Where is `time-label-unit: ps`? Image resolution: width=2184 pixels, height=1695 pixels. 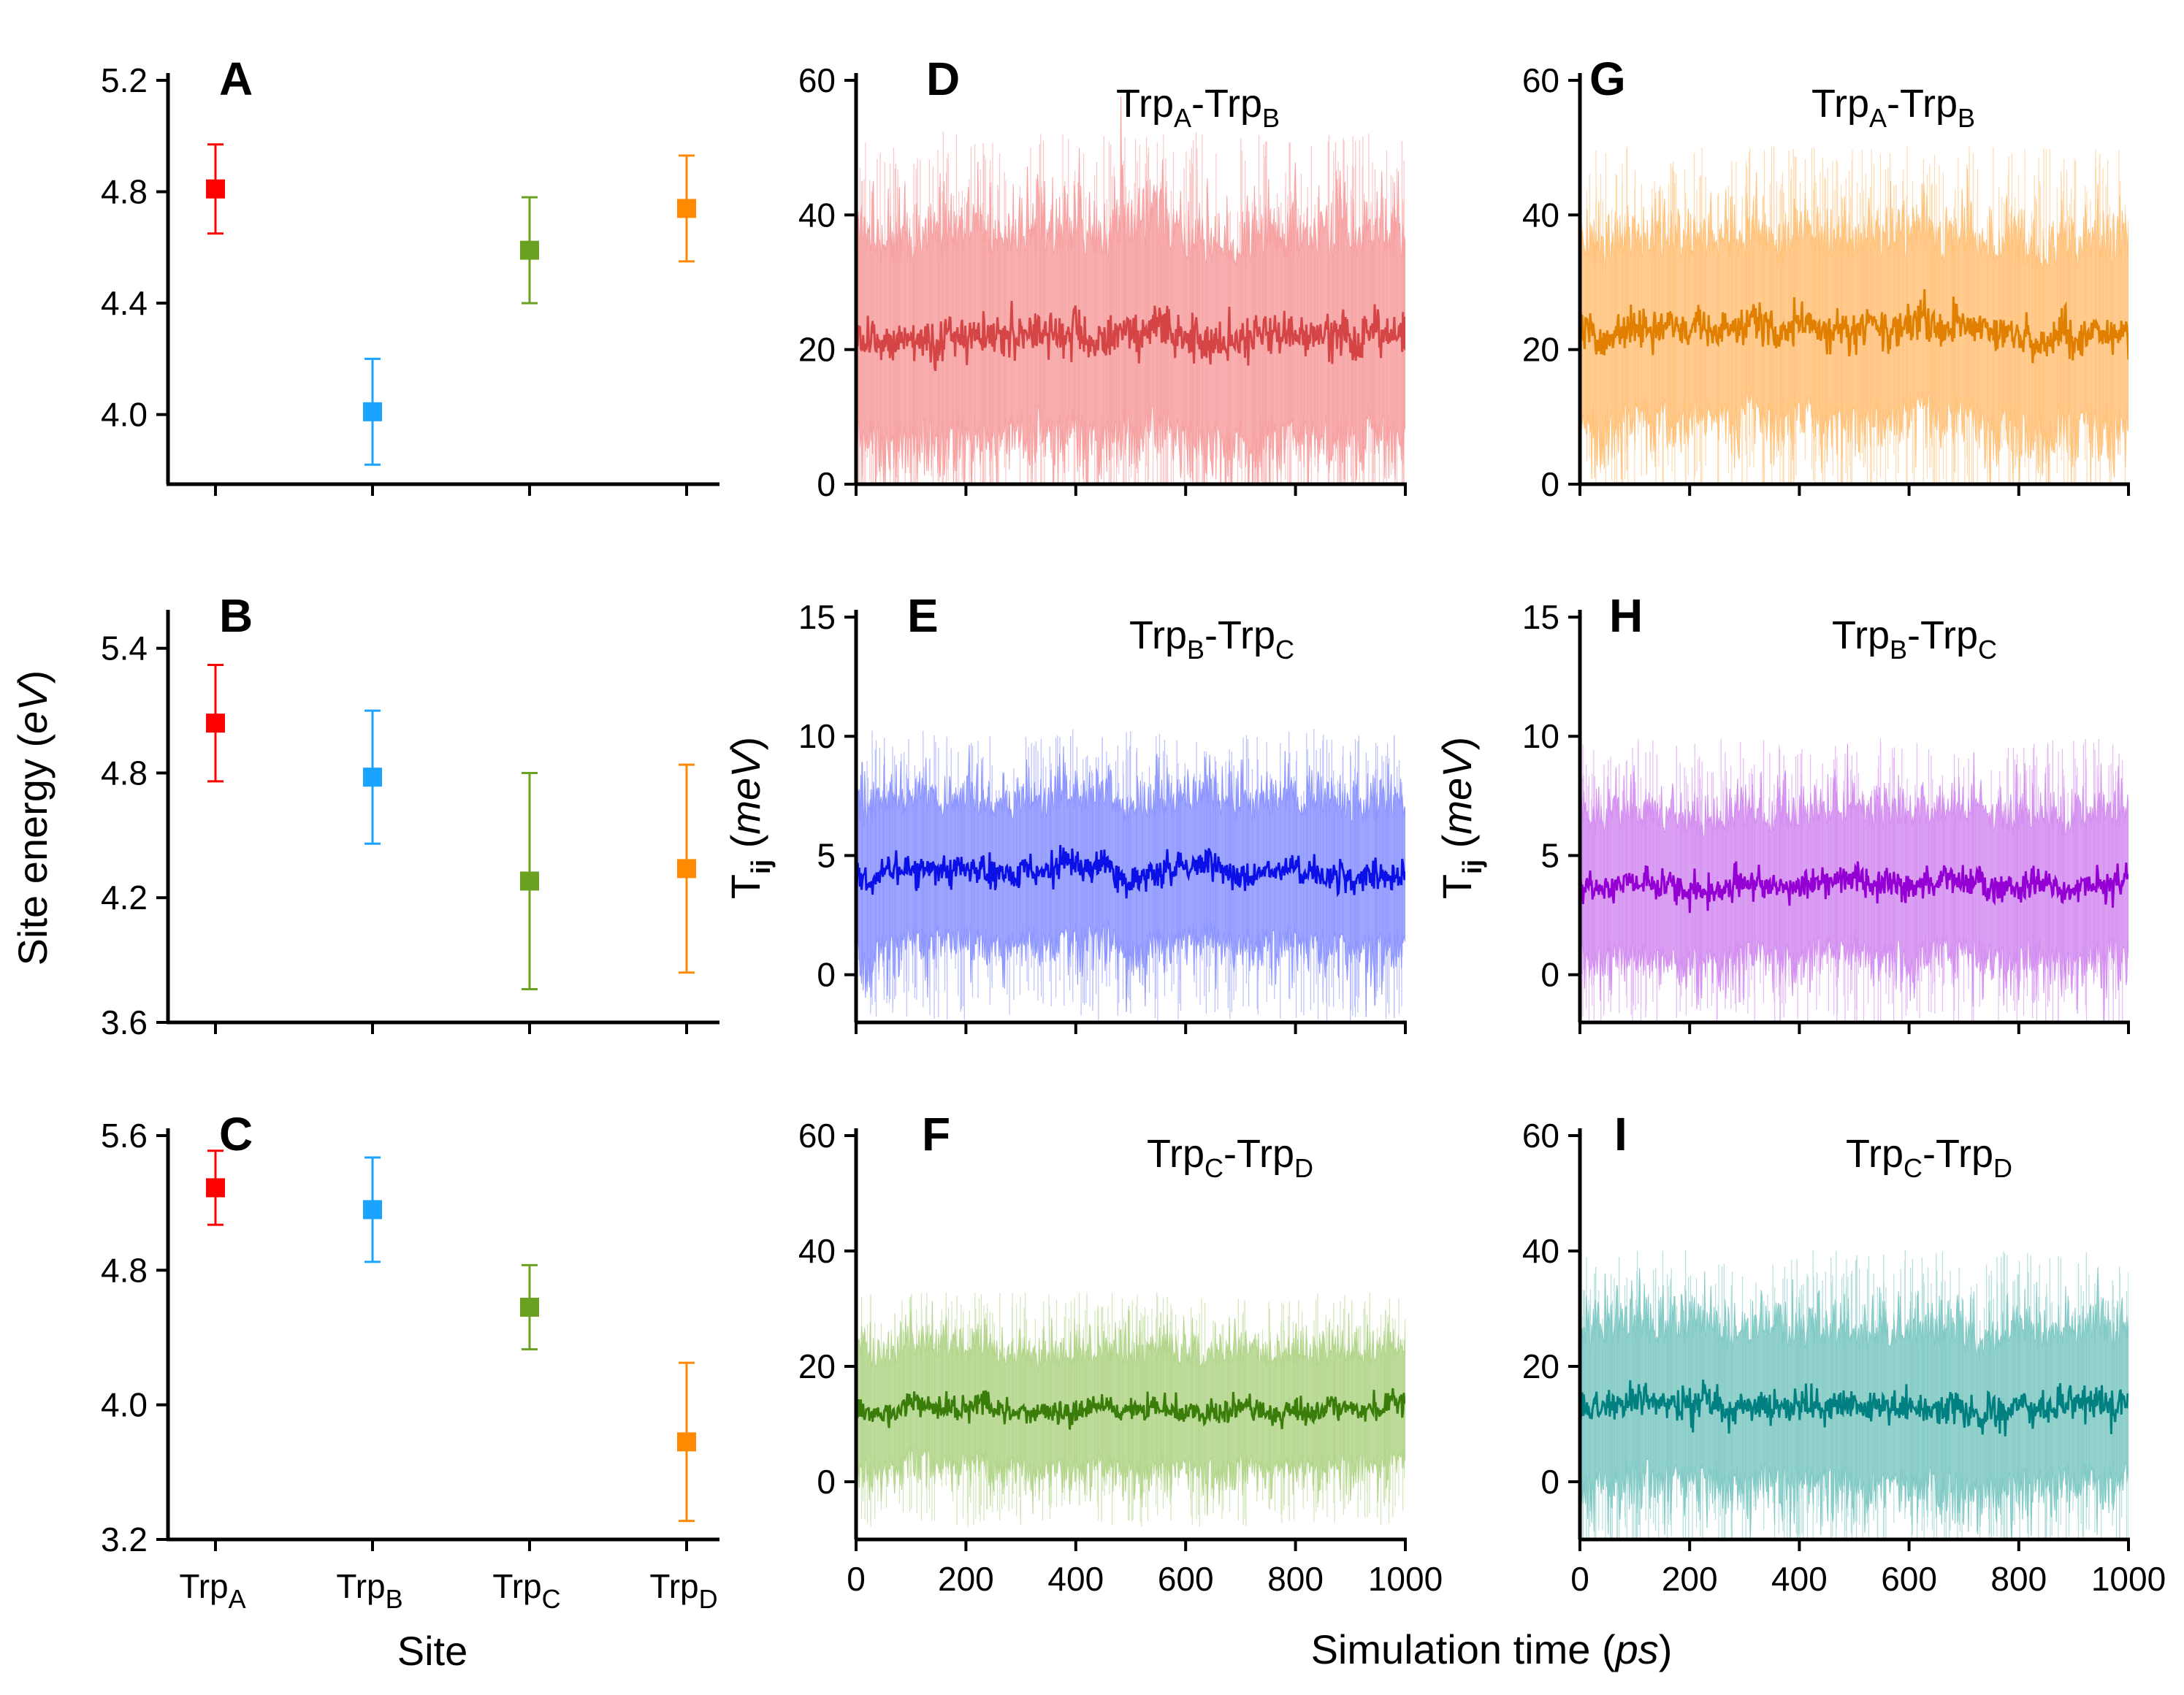 time-label-unit: ps is located at coordinates (1636, 1649).